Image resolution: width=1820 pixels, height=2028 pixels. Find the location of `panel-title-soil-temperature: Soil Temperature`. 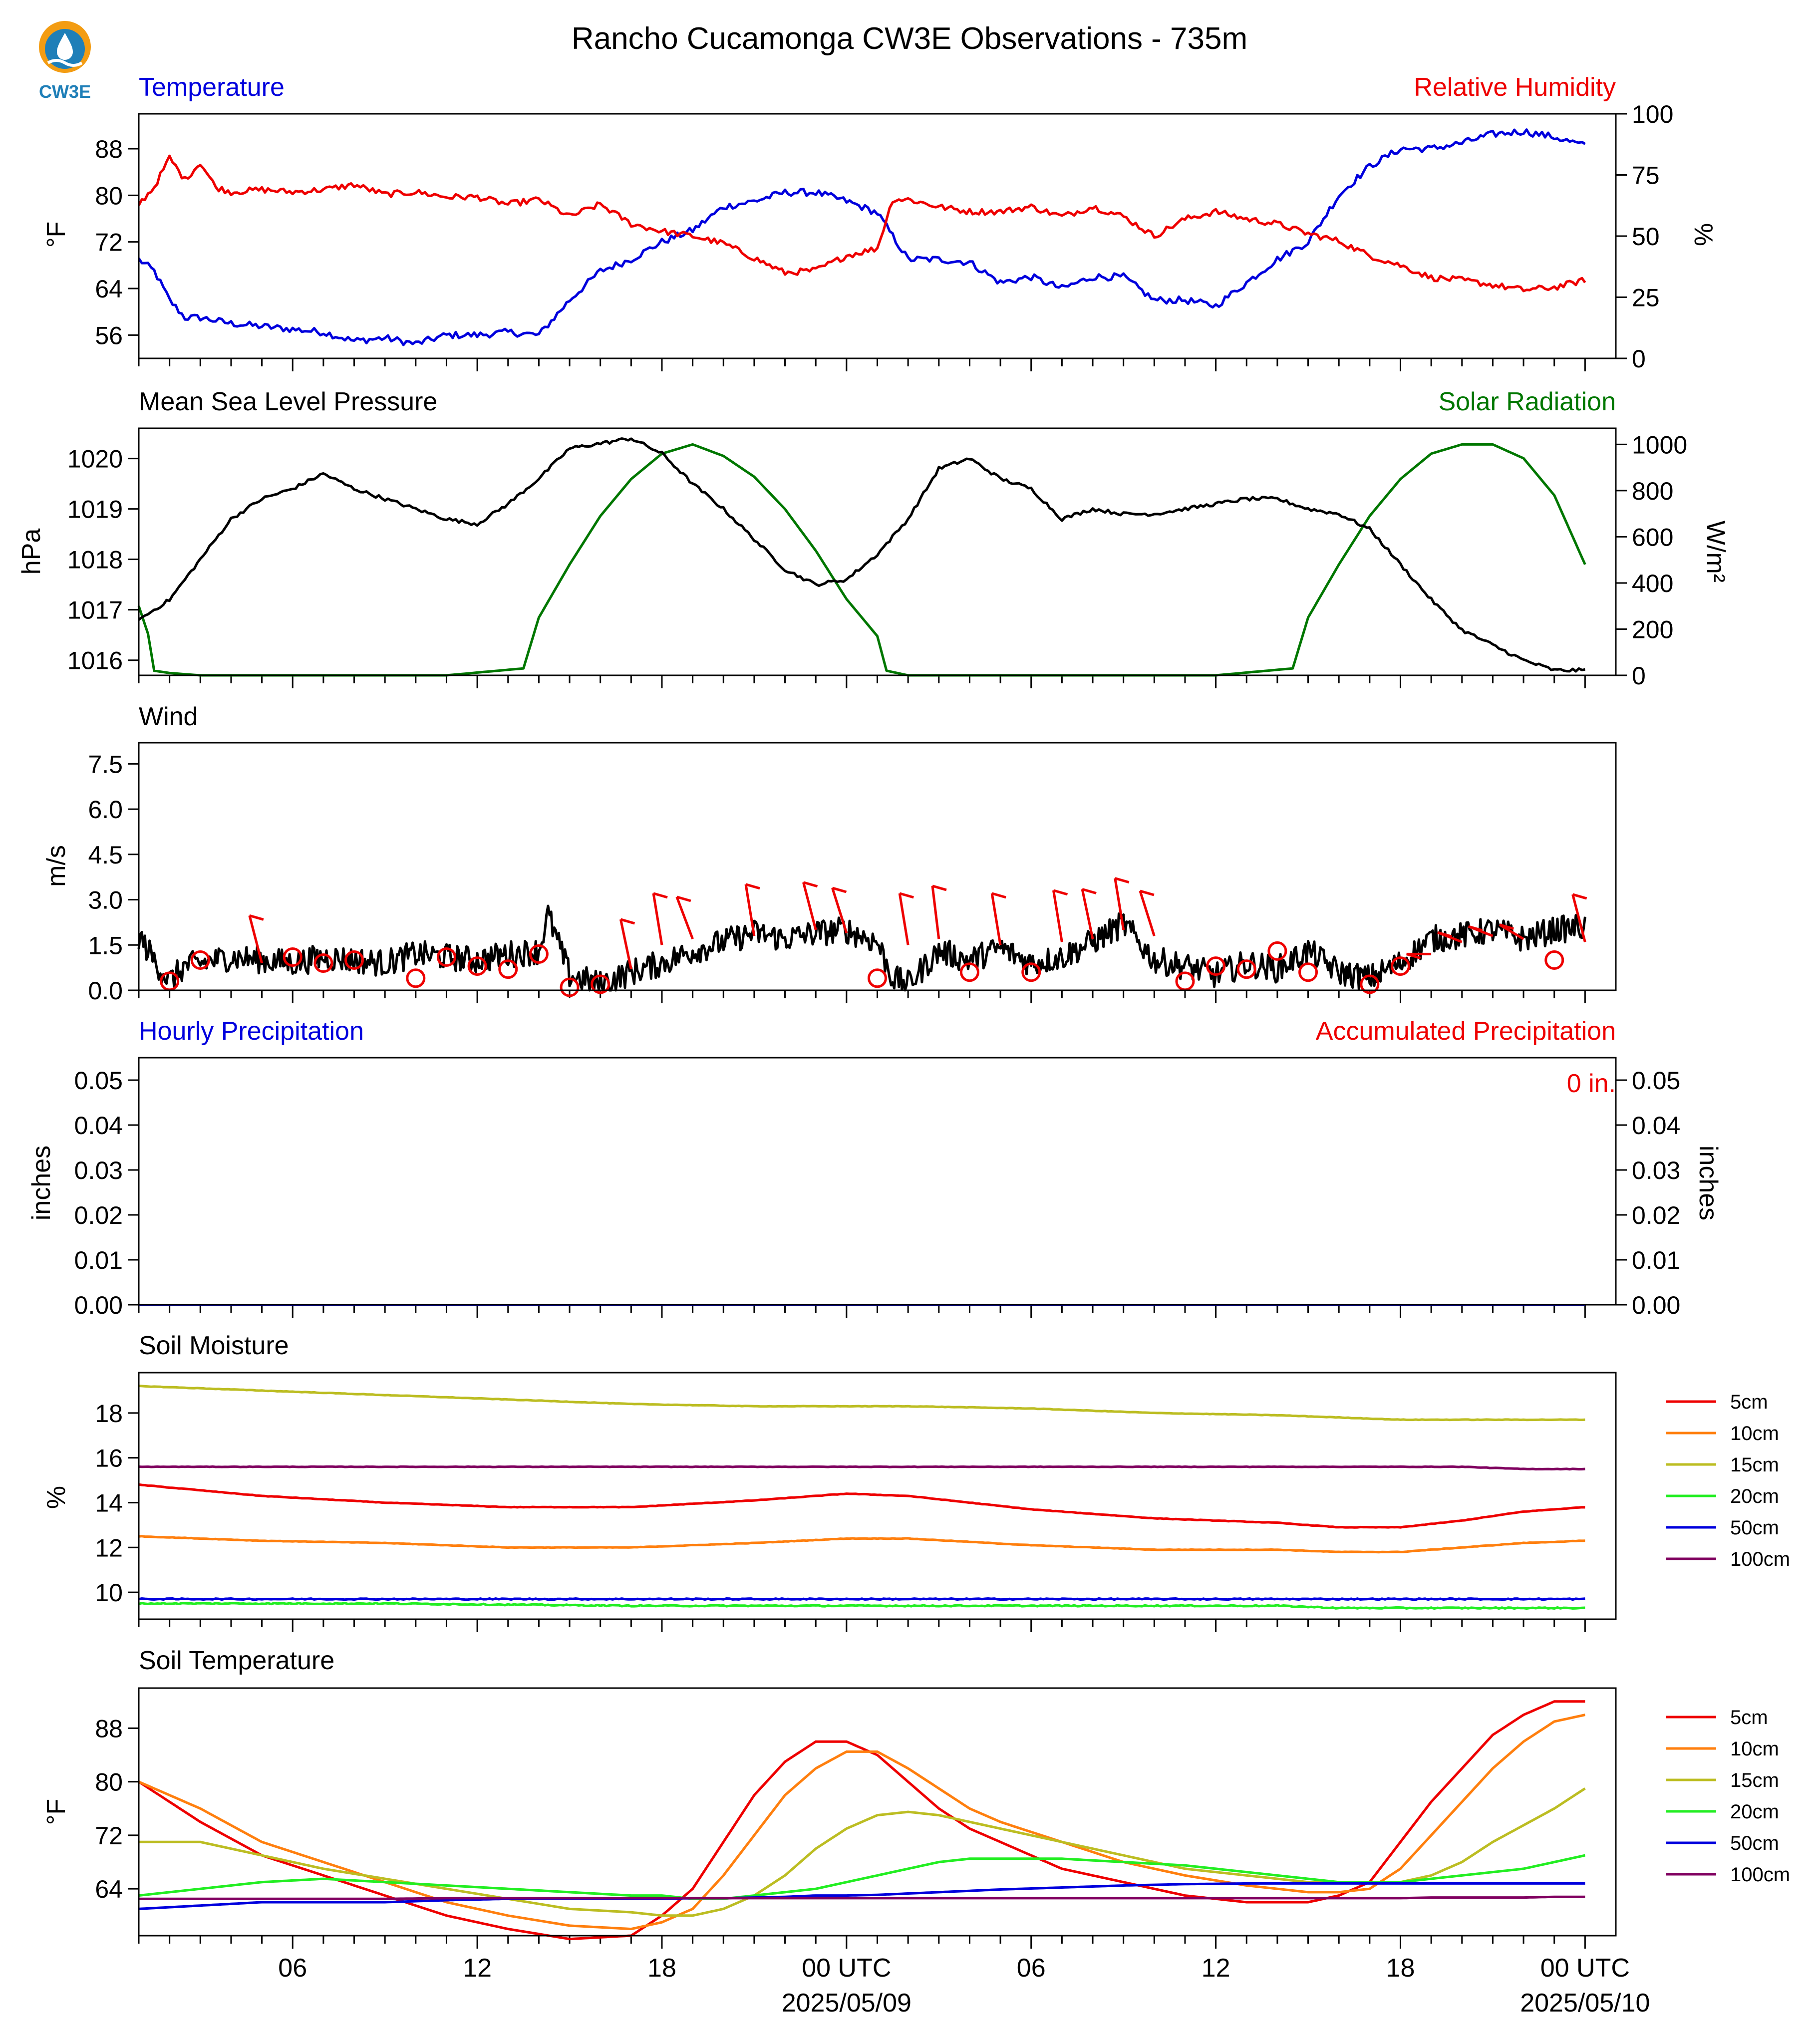

panel-title-soil-temperature: Soil Temperature is located at coordinates (236, 1660).